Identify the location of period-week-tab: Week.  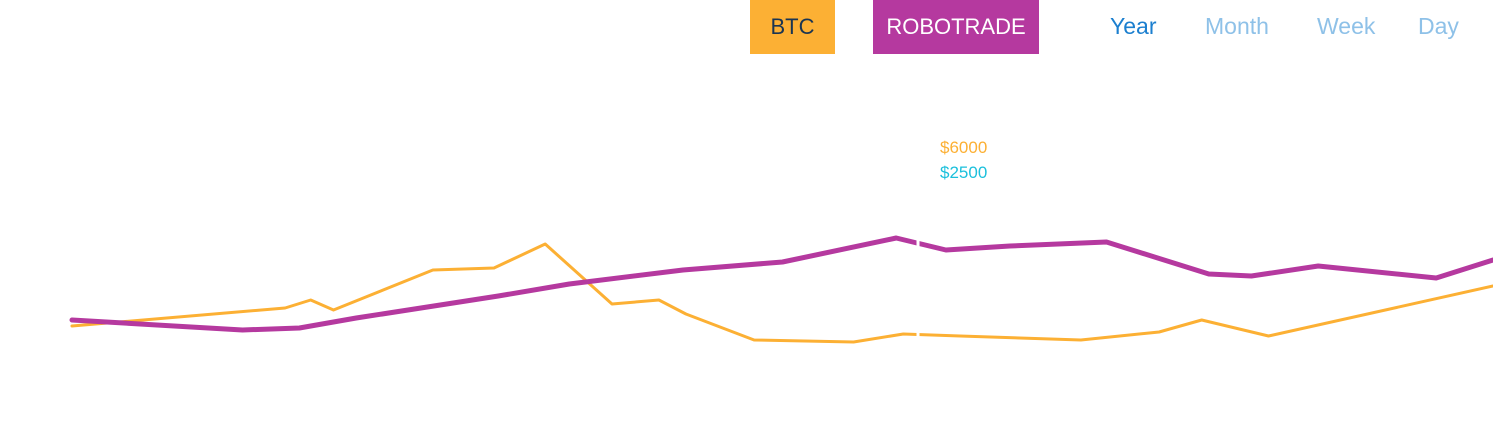
(1346, 26).